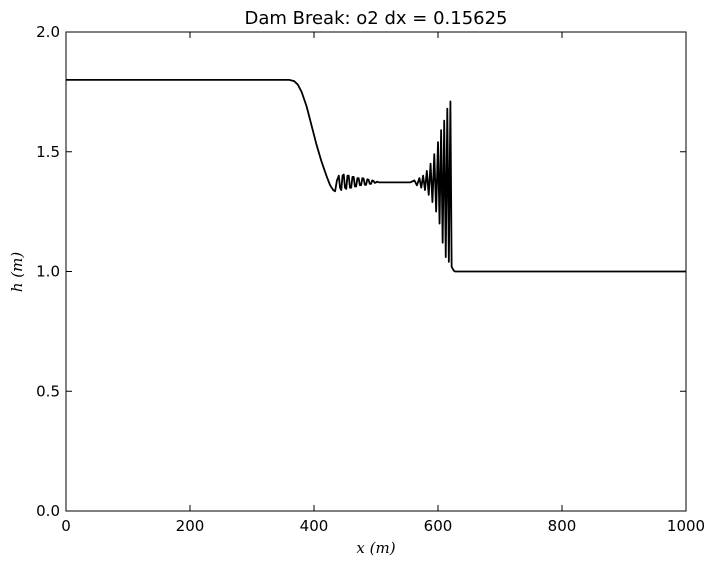 This screenshot has width=715, height=567. Describe the element at coordinates (48, 152) in the screenshot. I see `y-tick-label: 1.5` at that location.